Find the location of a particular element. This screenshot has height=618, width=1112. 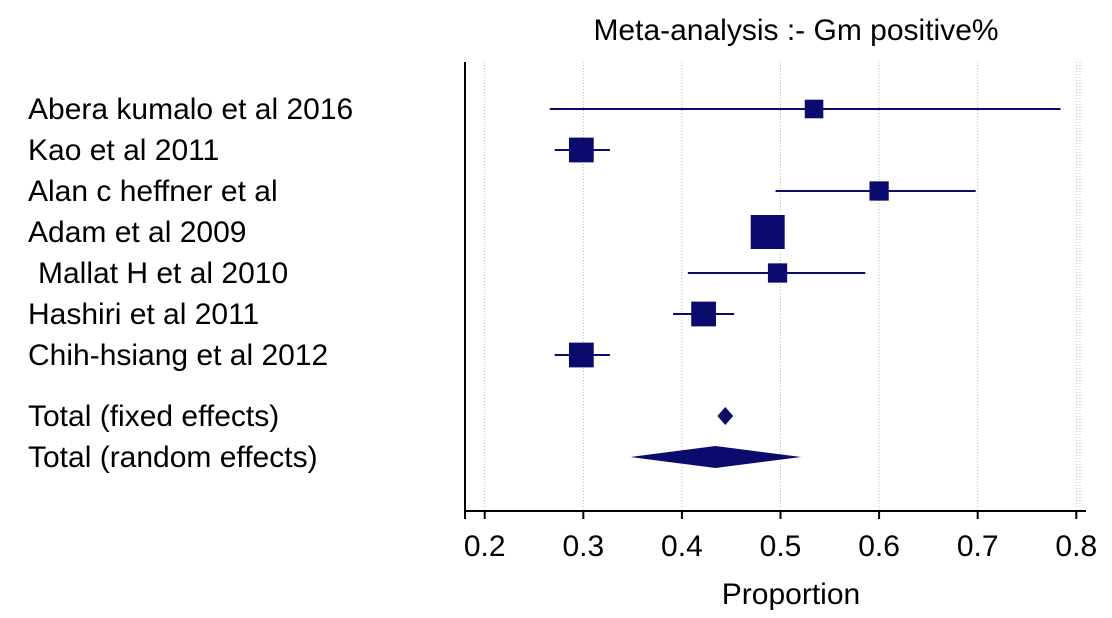

pooled-label: Total (fixed effects) is located at coordinates (153, 416).